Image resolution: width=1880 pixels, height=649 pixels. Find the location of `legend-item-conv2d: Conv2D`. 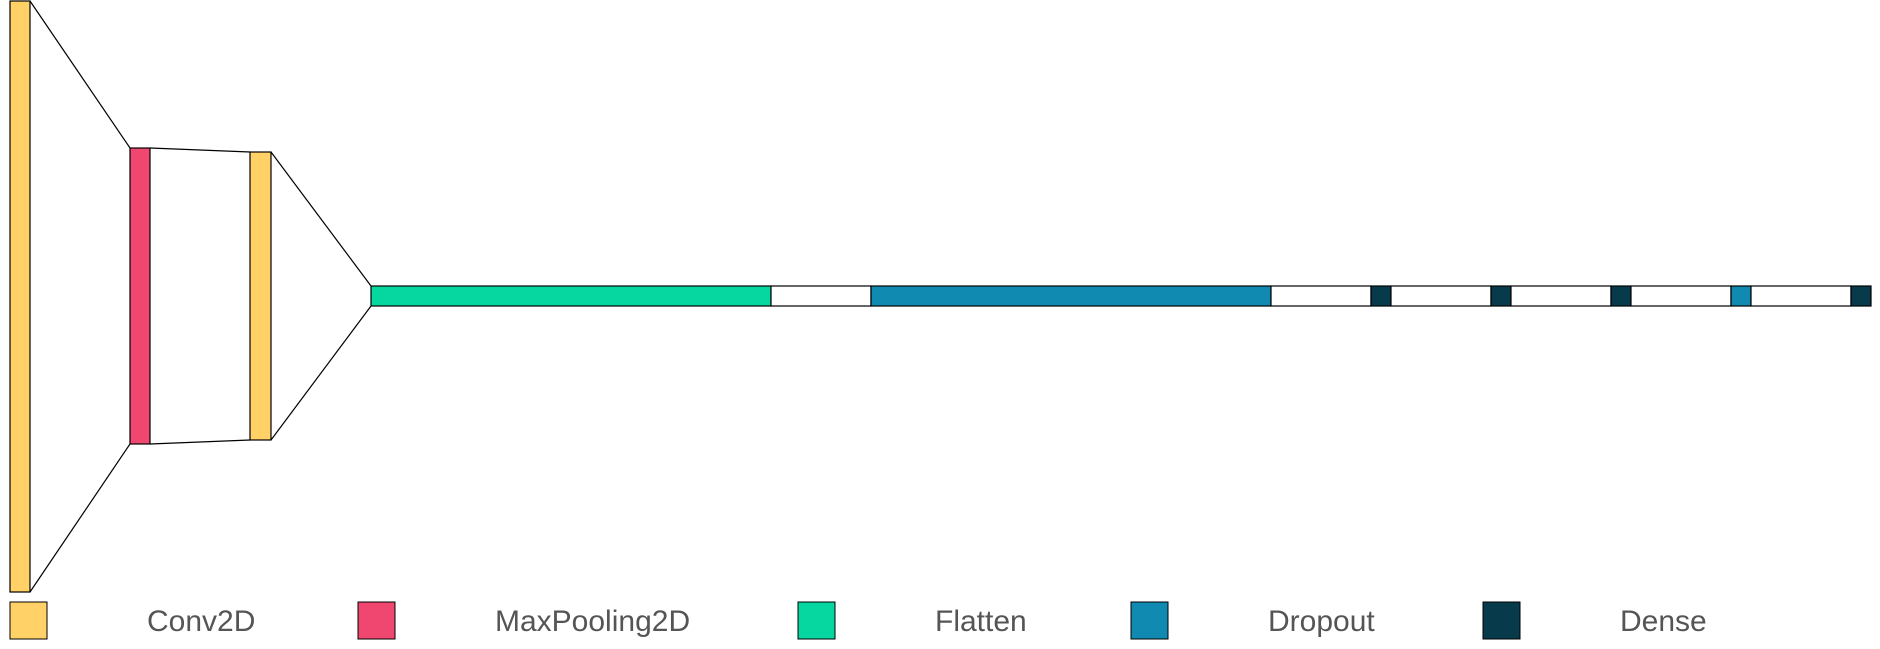

legend-item-conv2d: Conv2D is located at coordinates (132, 620).